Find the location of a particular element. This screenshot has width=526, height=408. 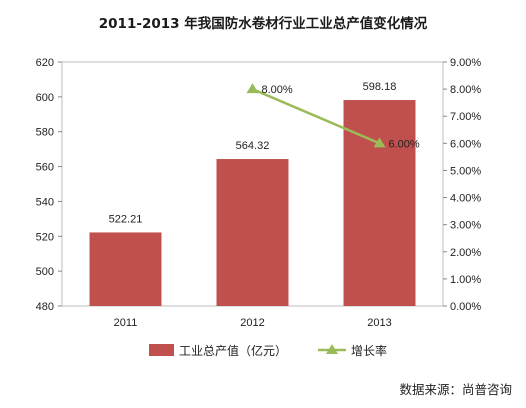

left-tick-label: 480 is located at coordinates (45, 307).